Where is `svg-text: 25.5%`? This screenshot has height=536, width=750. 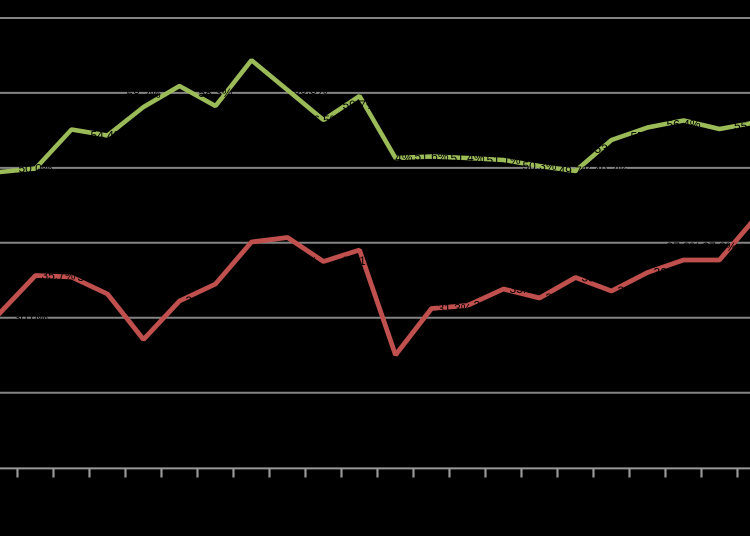
svg-text: 25.5% is located at coordinates (395, 364).